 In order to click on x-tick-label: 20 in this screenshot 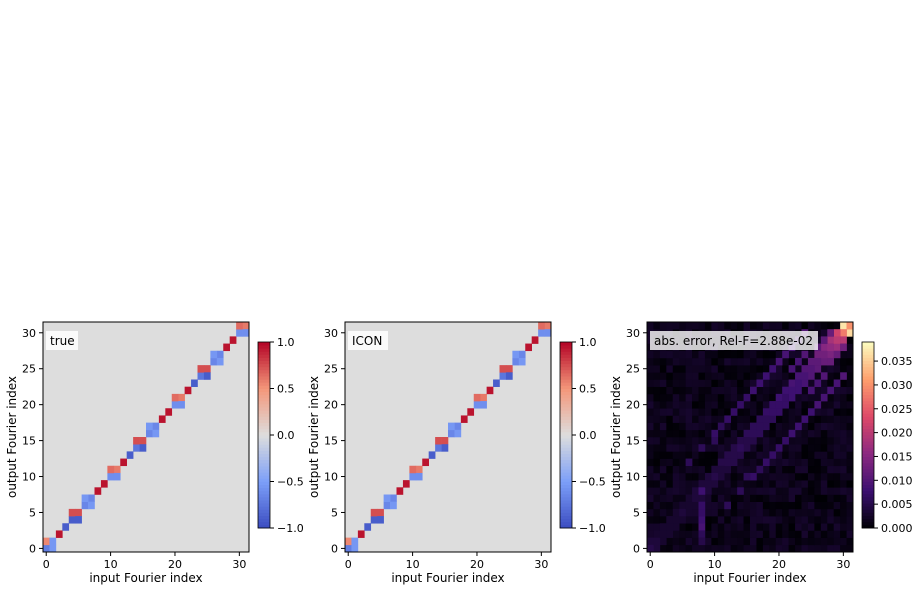, I will do `click(477, 564)`.